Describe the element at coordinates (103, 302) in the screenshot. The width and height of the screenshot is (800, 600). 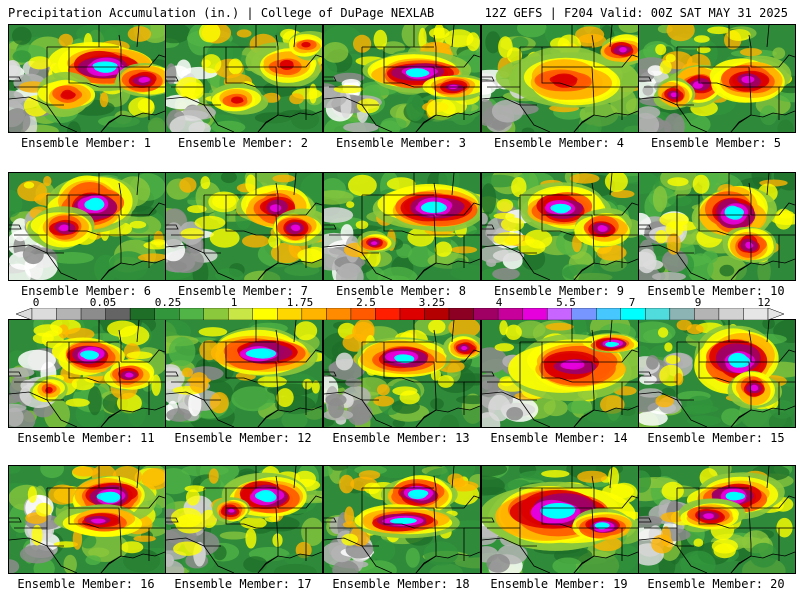
I see `color-scale-tick-label: 0.05` at that location.